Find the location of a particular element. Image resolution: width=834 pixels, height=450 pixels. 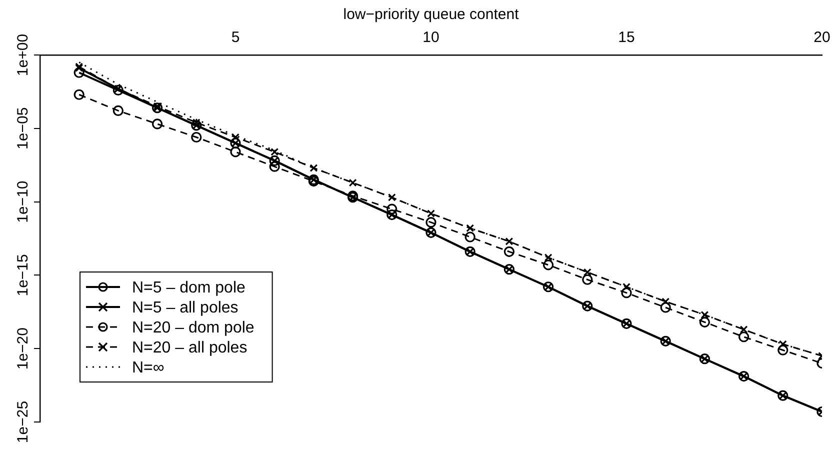

x-tick-label: 5 is located at coordinates (235, 37).